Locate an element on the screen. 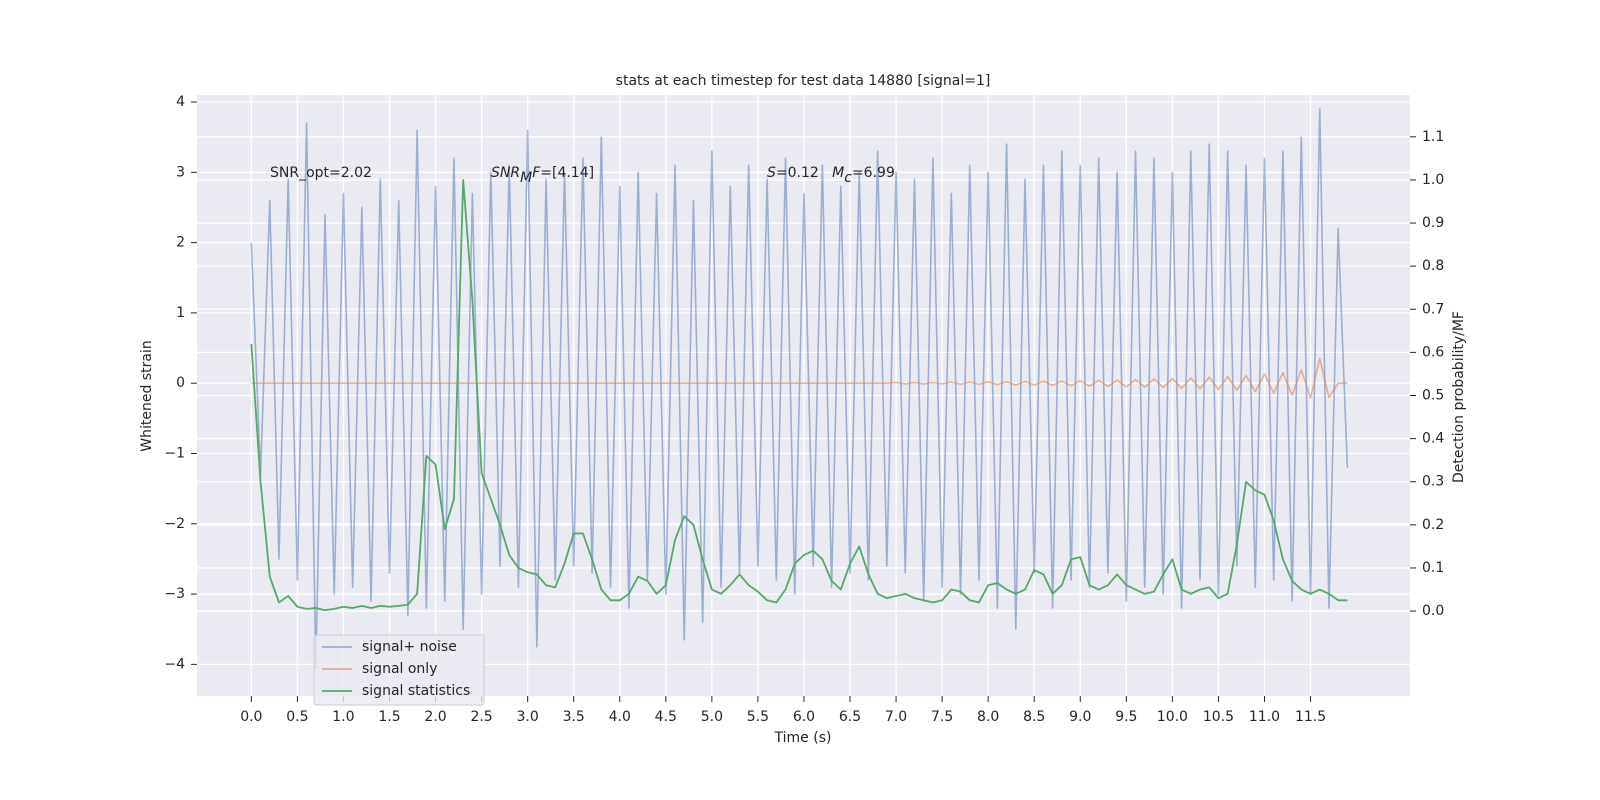 The height and width of the screenshot is (800, 1600). x-tick-label: 4.0 is located at coordinates (620, 717).